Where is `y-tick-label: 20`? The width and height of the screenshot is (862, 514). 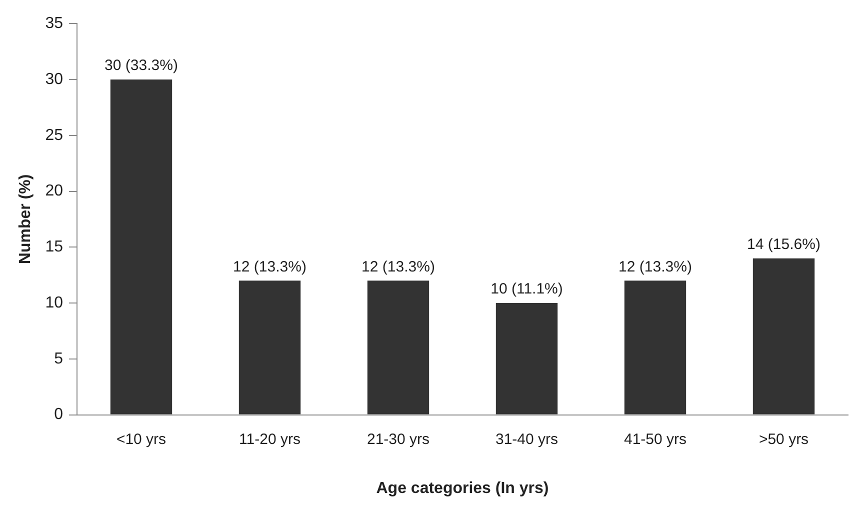 y-tick-label: 20 is located at coordinates (54, 191).